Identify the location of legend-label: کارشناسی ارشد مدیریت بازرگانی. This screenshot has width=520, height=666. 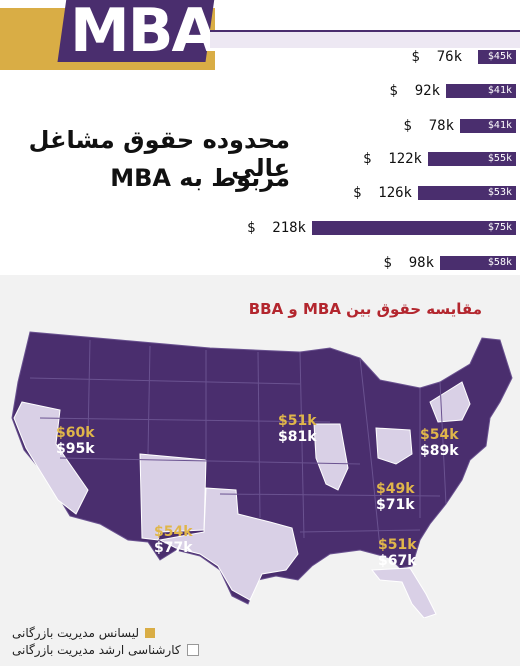
(96, 650).